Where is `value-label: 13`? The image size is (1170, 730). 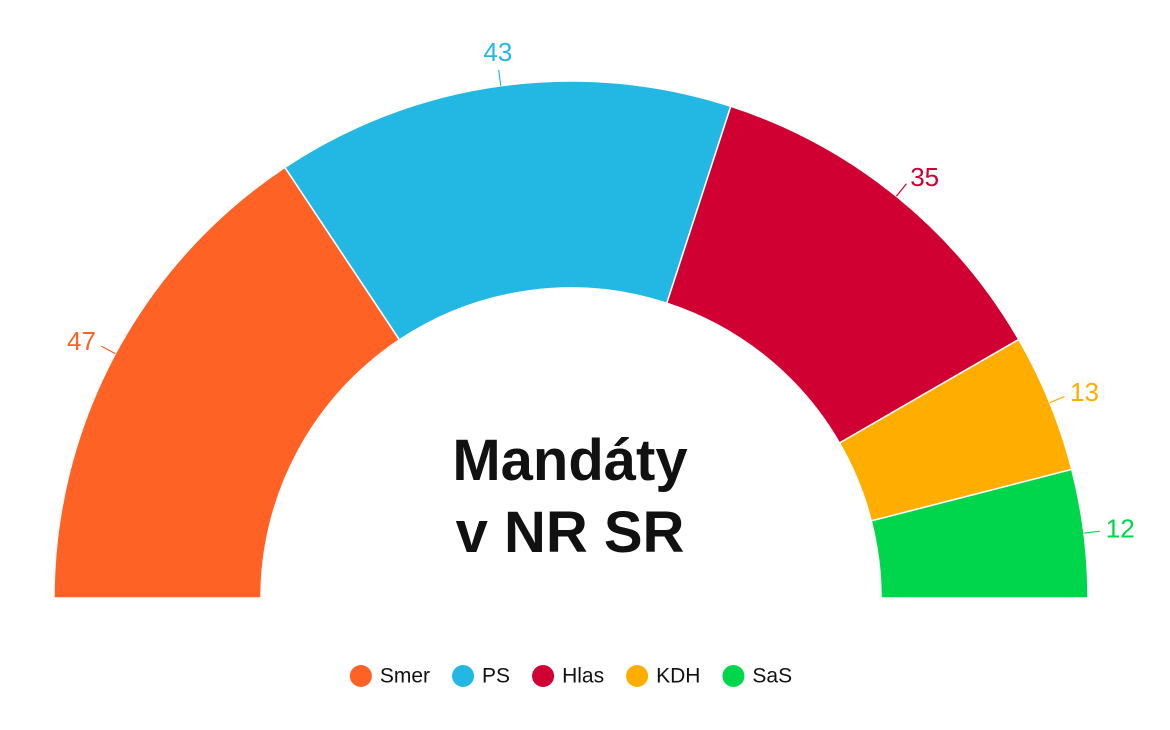
value-label: 13 is located at coordinates (1084, 392).